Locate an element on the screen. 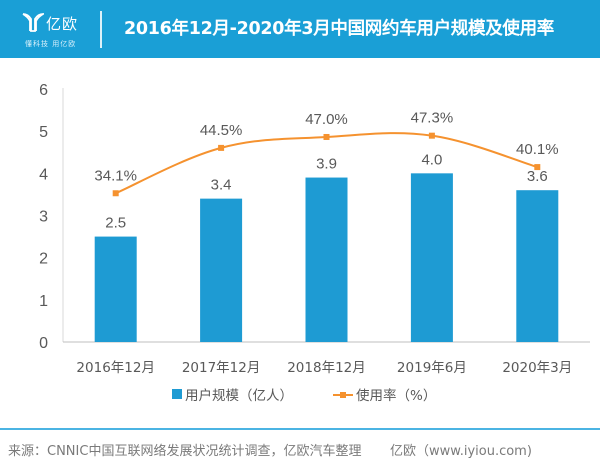  legend-label-user-scale: 用户规模（亿人） is located at coordinates (239, 396).